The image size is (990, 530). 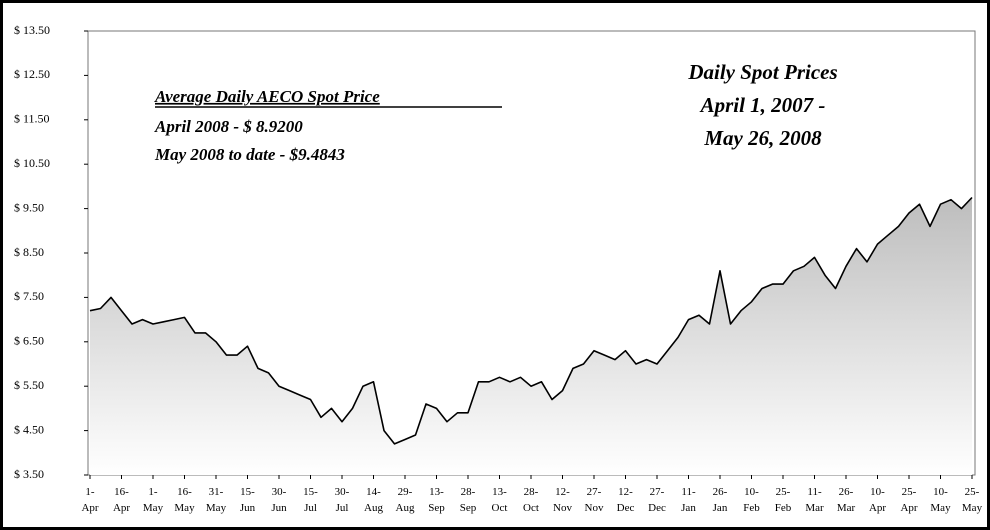 I want to click on y-tick-label: $ 4.50, so click(x=29, y=429).